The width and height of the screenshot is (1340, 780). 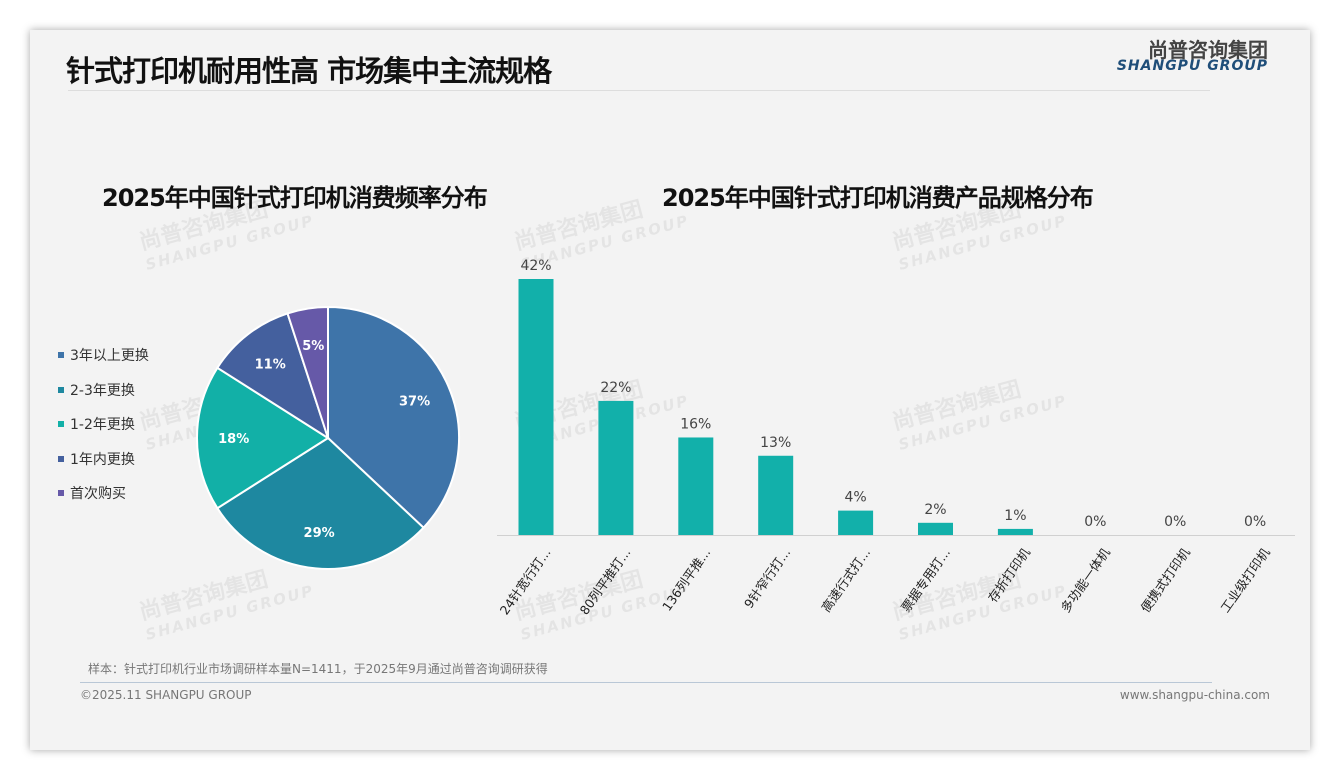 What do you see at coordinates (233, 439) in the screenshot?
I see `pie-label: 18%` at bounding box center [233, 439].